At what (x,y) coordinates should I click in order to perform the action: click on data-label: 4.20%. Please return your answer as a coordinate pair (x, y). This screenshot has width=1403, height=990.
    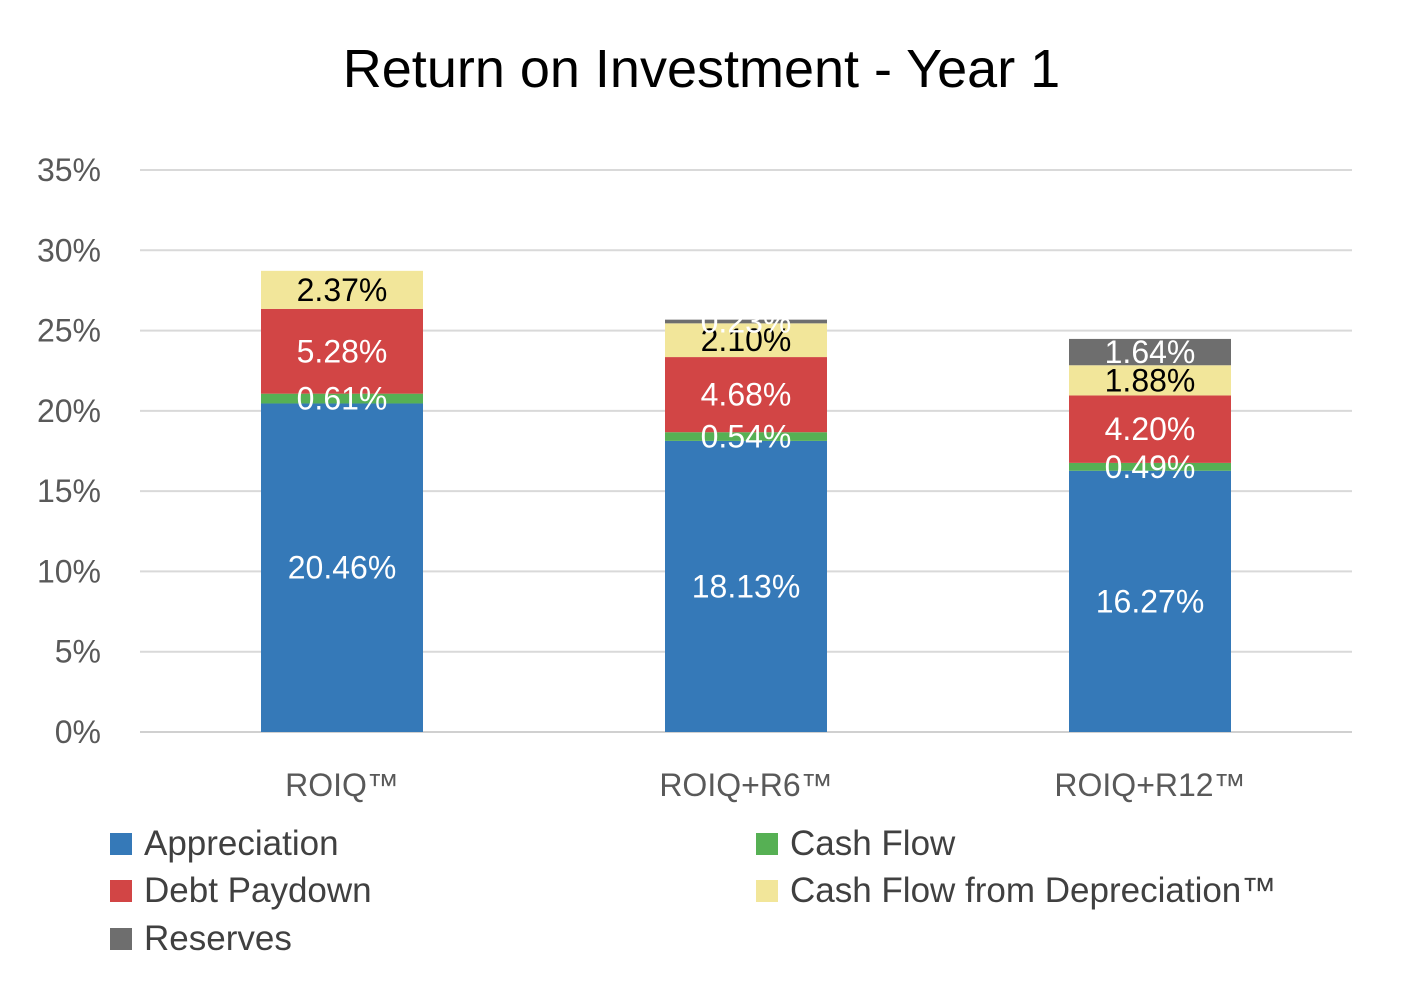
    Looking at the image, I should click on (1150, 429).